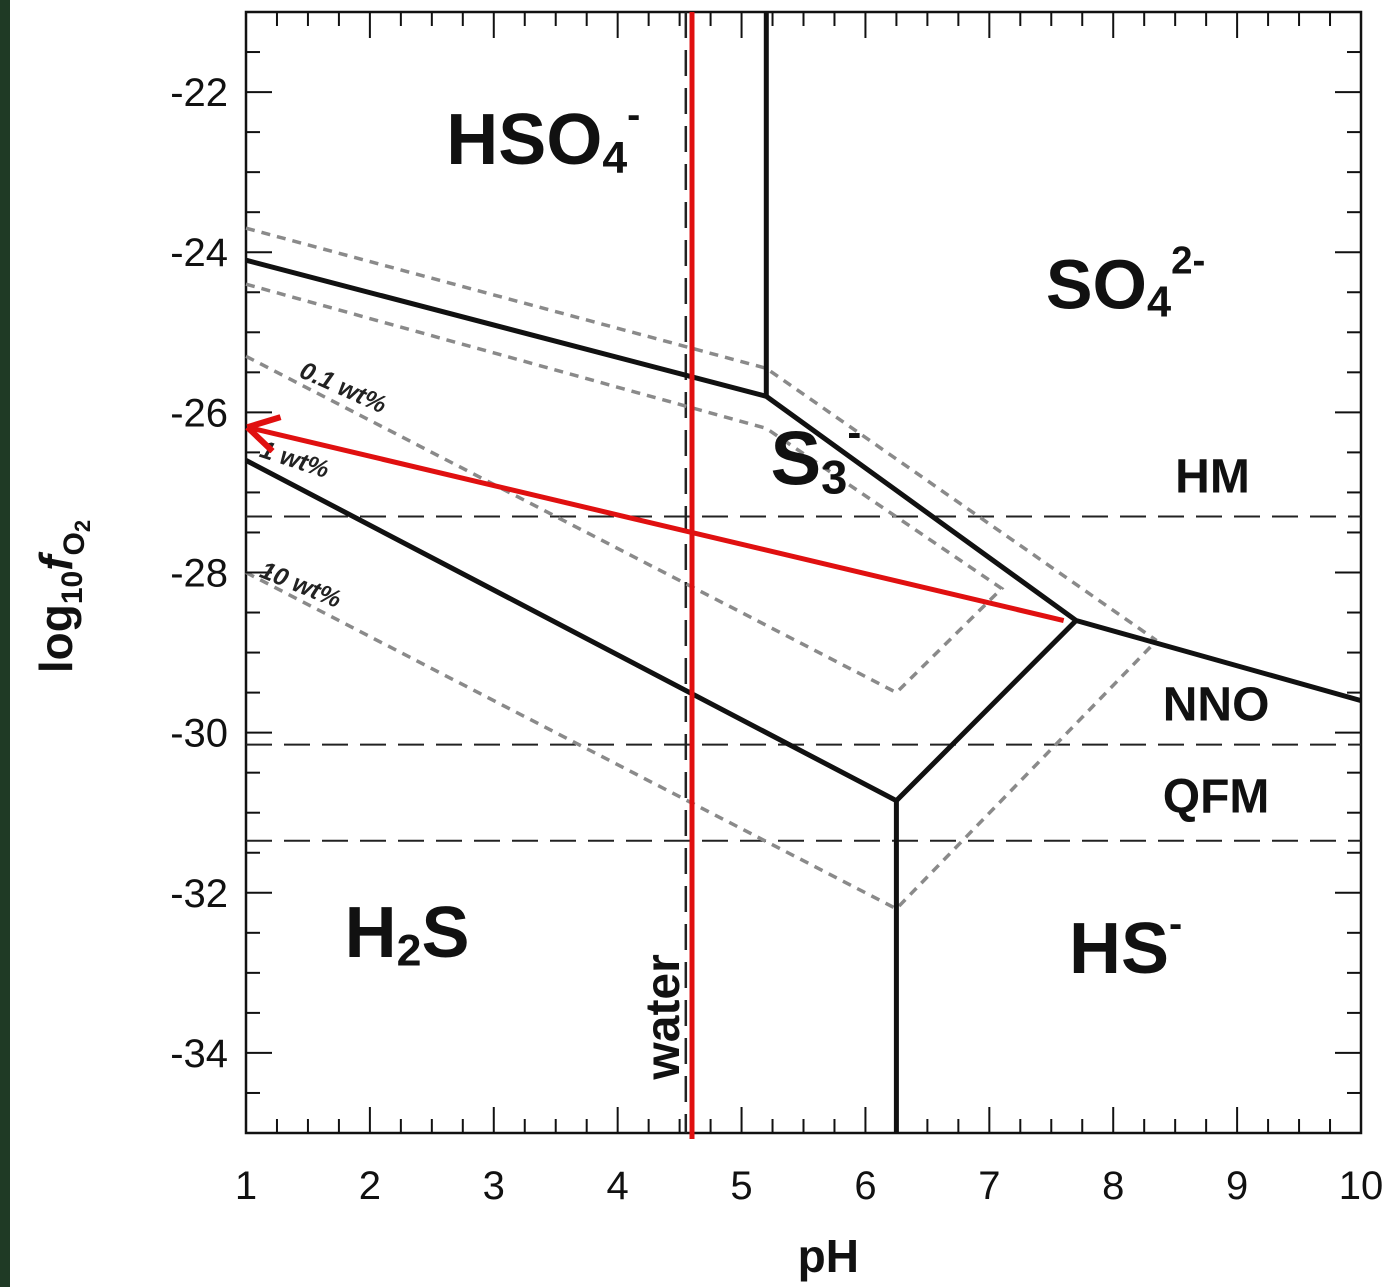 This screenshot has width=1393, height=1287. What do you see at coordinates (246, 1186) in the screenshot?
I see `x-tick-label: 1` at bounding box center [246, 1186].